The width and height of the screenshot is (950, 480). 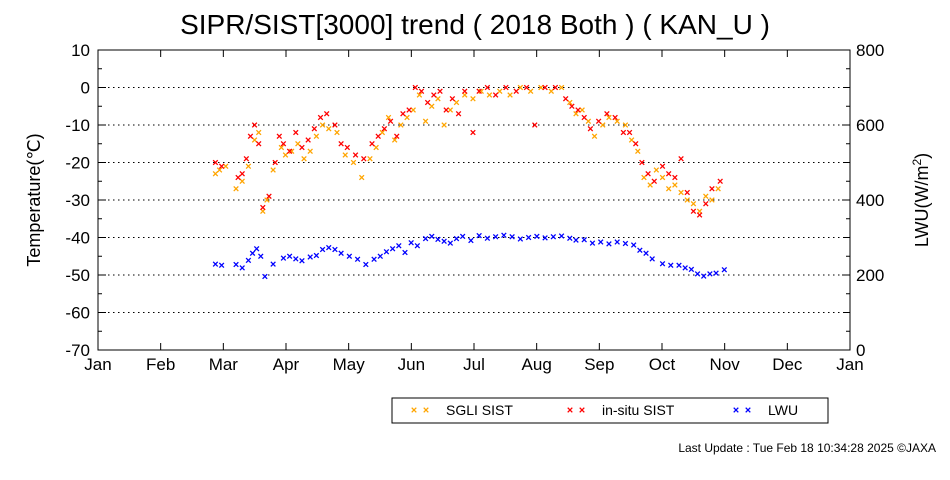 What do you see at coordinates (349, 364) in the screenshot?
I see `x-tick-label: May` at bounding box center [349, 364].